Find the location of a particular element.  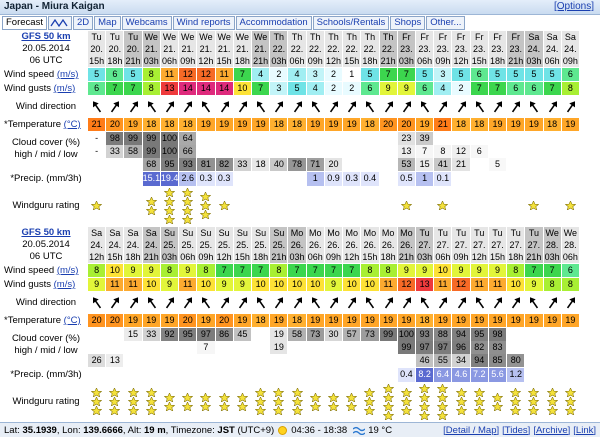

date-header: 25. is located at coordinates (188, 245).